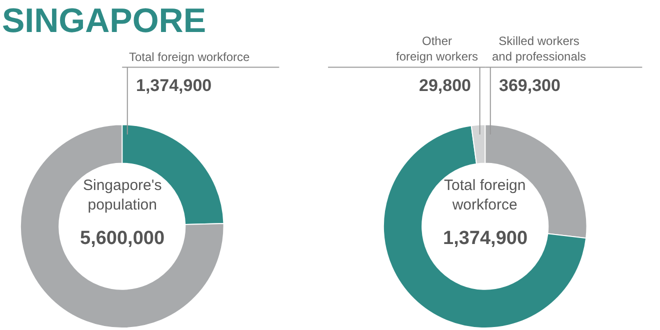  Describe the element at coordinates (122, 195) in the screenshot. I see `text: Singapore's population` at that location.